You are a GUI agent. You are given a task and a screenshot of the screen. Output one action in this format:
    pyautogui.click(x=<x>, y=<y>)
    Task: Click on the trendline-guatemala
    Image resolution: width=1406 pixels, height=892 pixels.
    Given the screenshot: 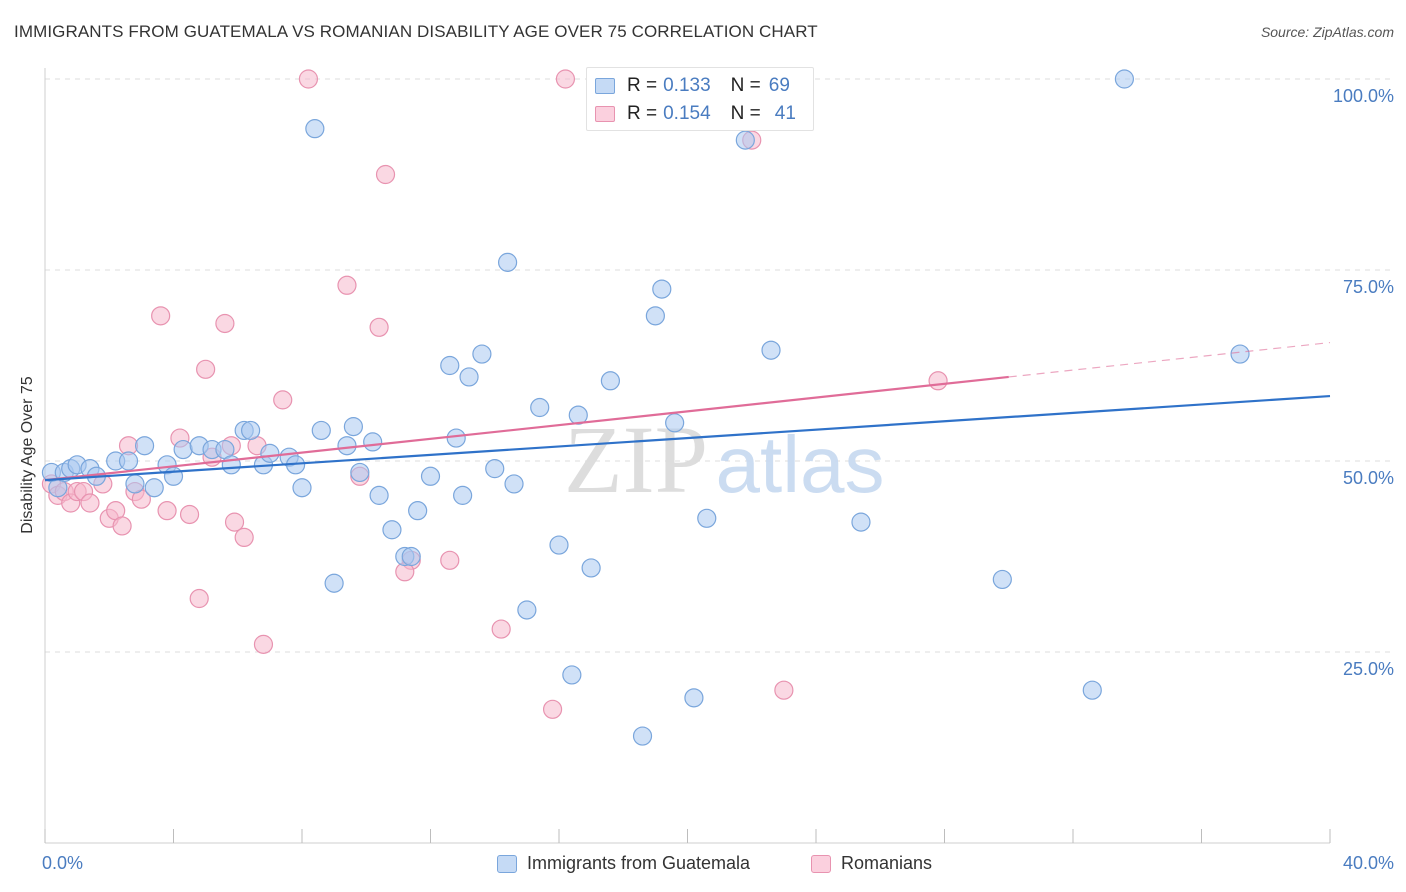 What is the action you would take?
    pyautogui.click(x=687, y=438)
    